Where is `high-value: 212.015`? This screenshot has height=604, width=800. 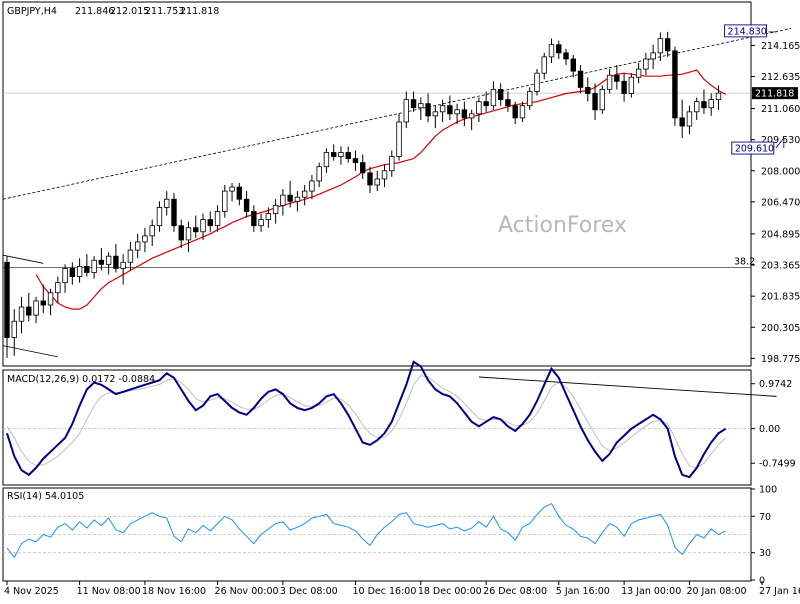
high-value: 212.015 is located at coordinates (129, 11).